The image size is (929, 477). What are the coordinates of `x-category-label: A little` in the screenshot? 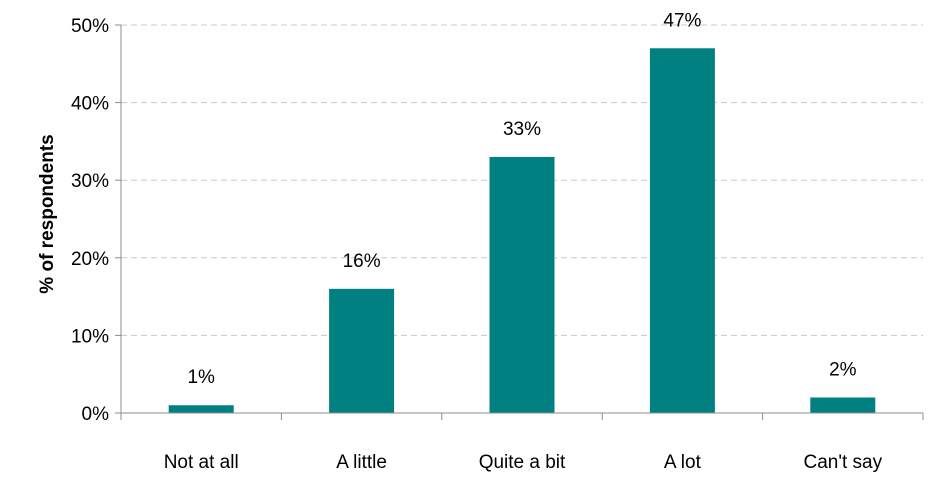 It's located at (361, 462).